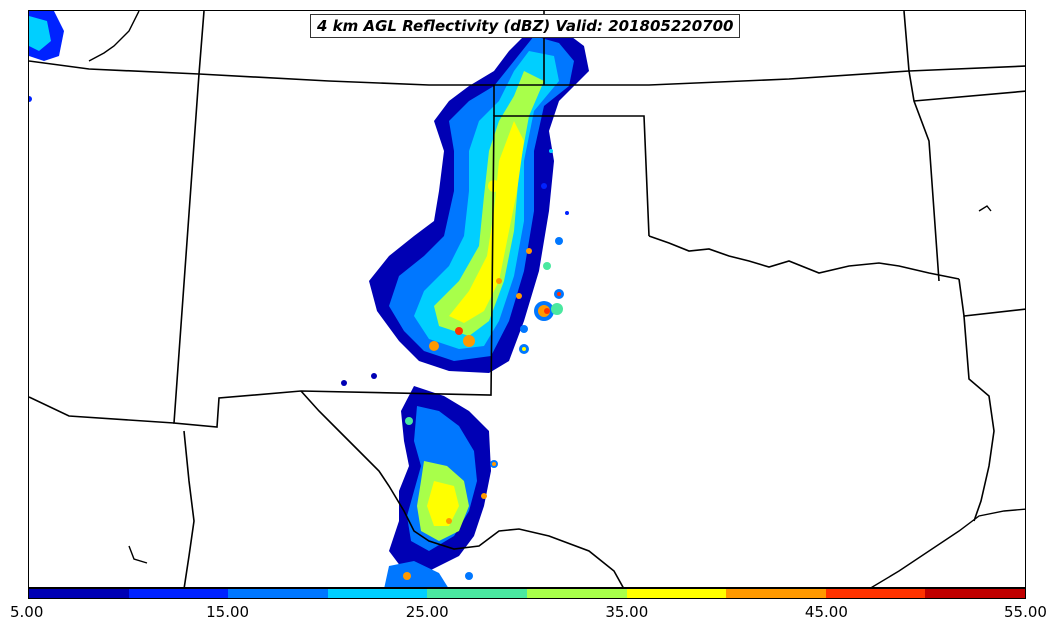  Describe the element at coordinates (627, 612) in the screenshot. I see `colorbar-tick-label: 35.00` at that location.